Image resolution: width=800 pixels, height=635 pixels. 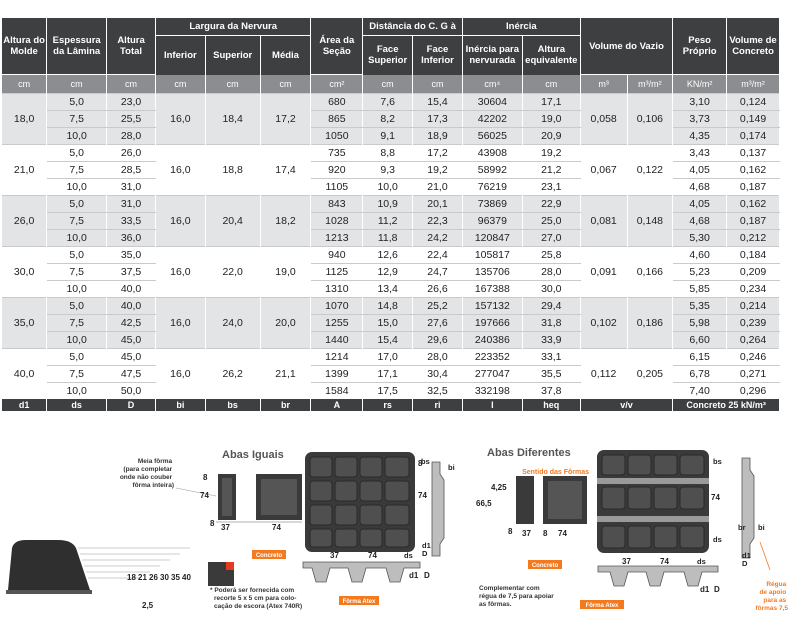 I want to click on callout-forma-atex-right, so click(x=602, y=604).